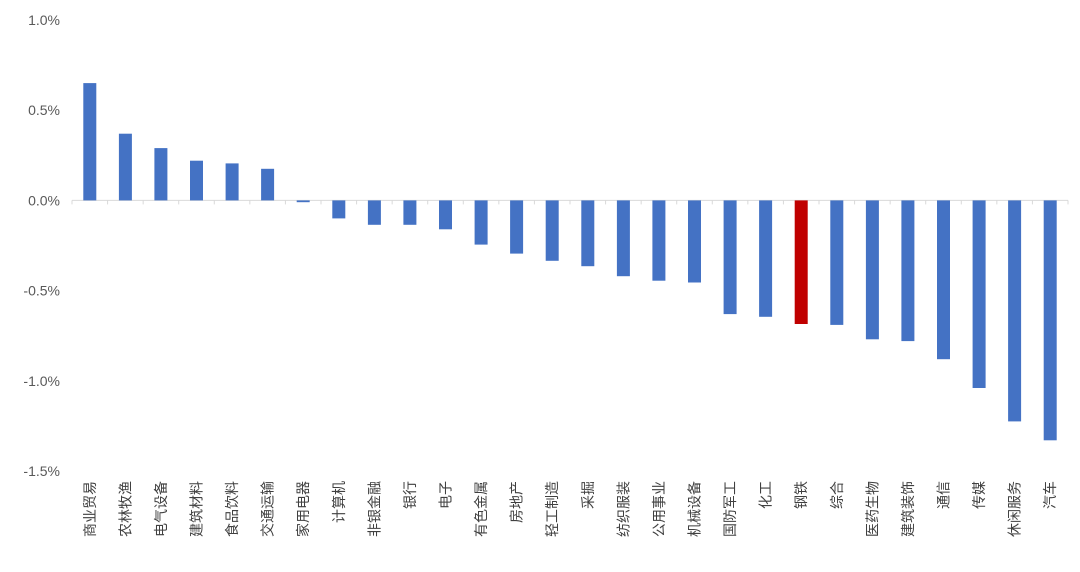 This screenshot has height=572, width=1080. What do you see at coordinates (161, 174) in the screenshot?
I see `bar-电气设备` at bounding box center [161, 174].